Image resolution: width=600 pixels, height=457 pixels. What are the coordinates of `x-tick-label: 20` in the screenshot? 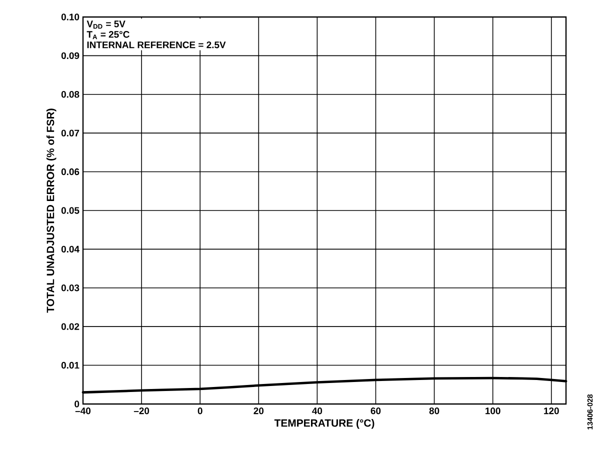 It's located at (259, 411).